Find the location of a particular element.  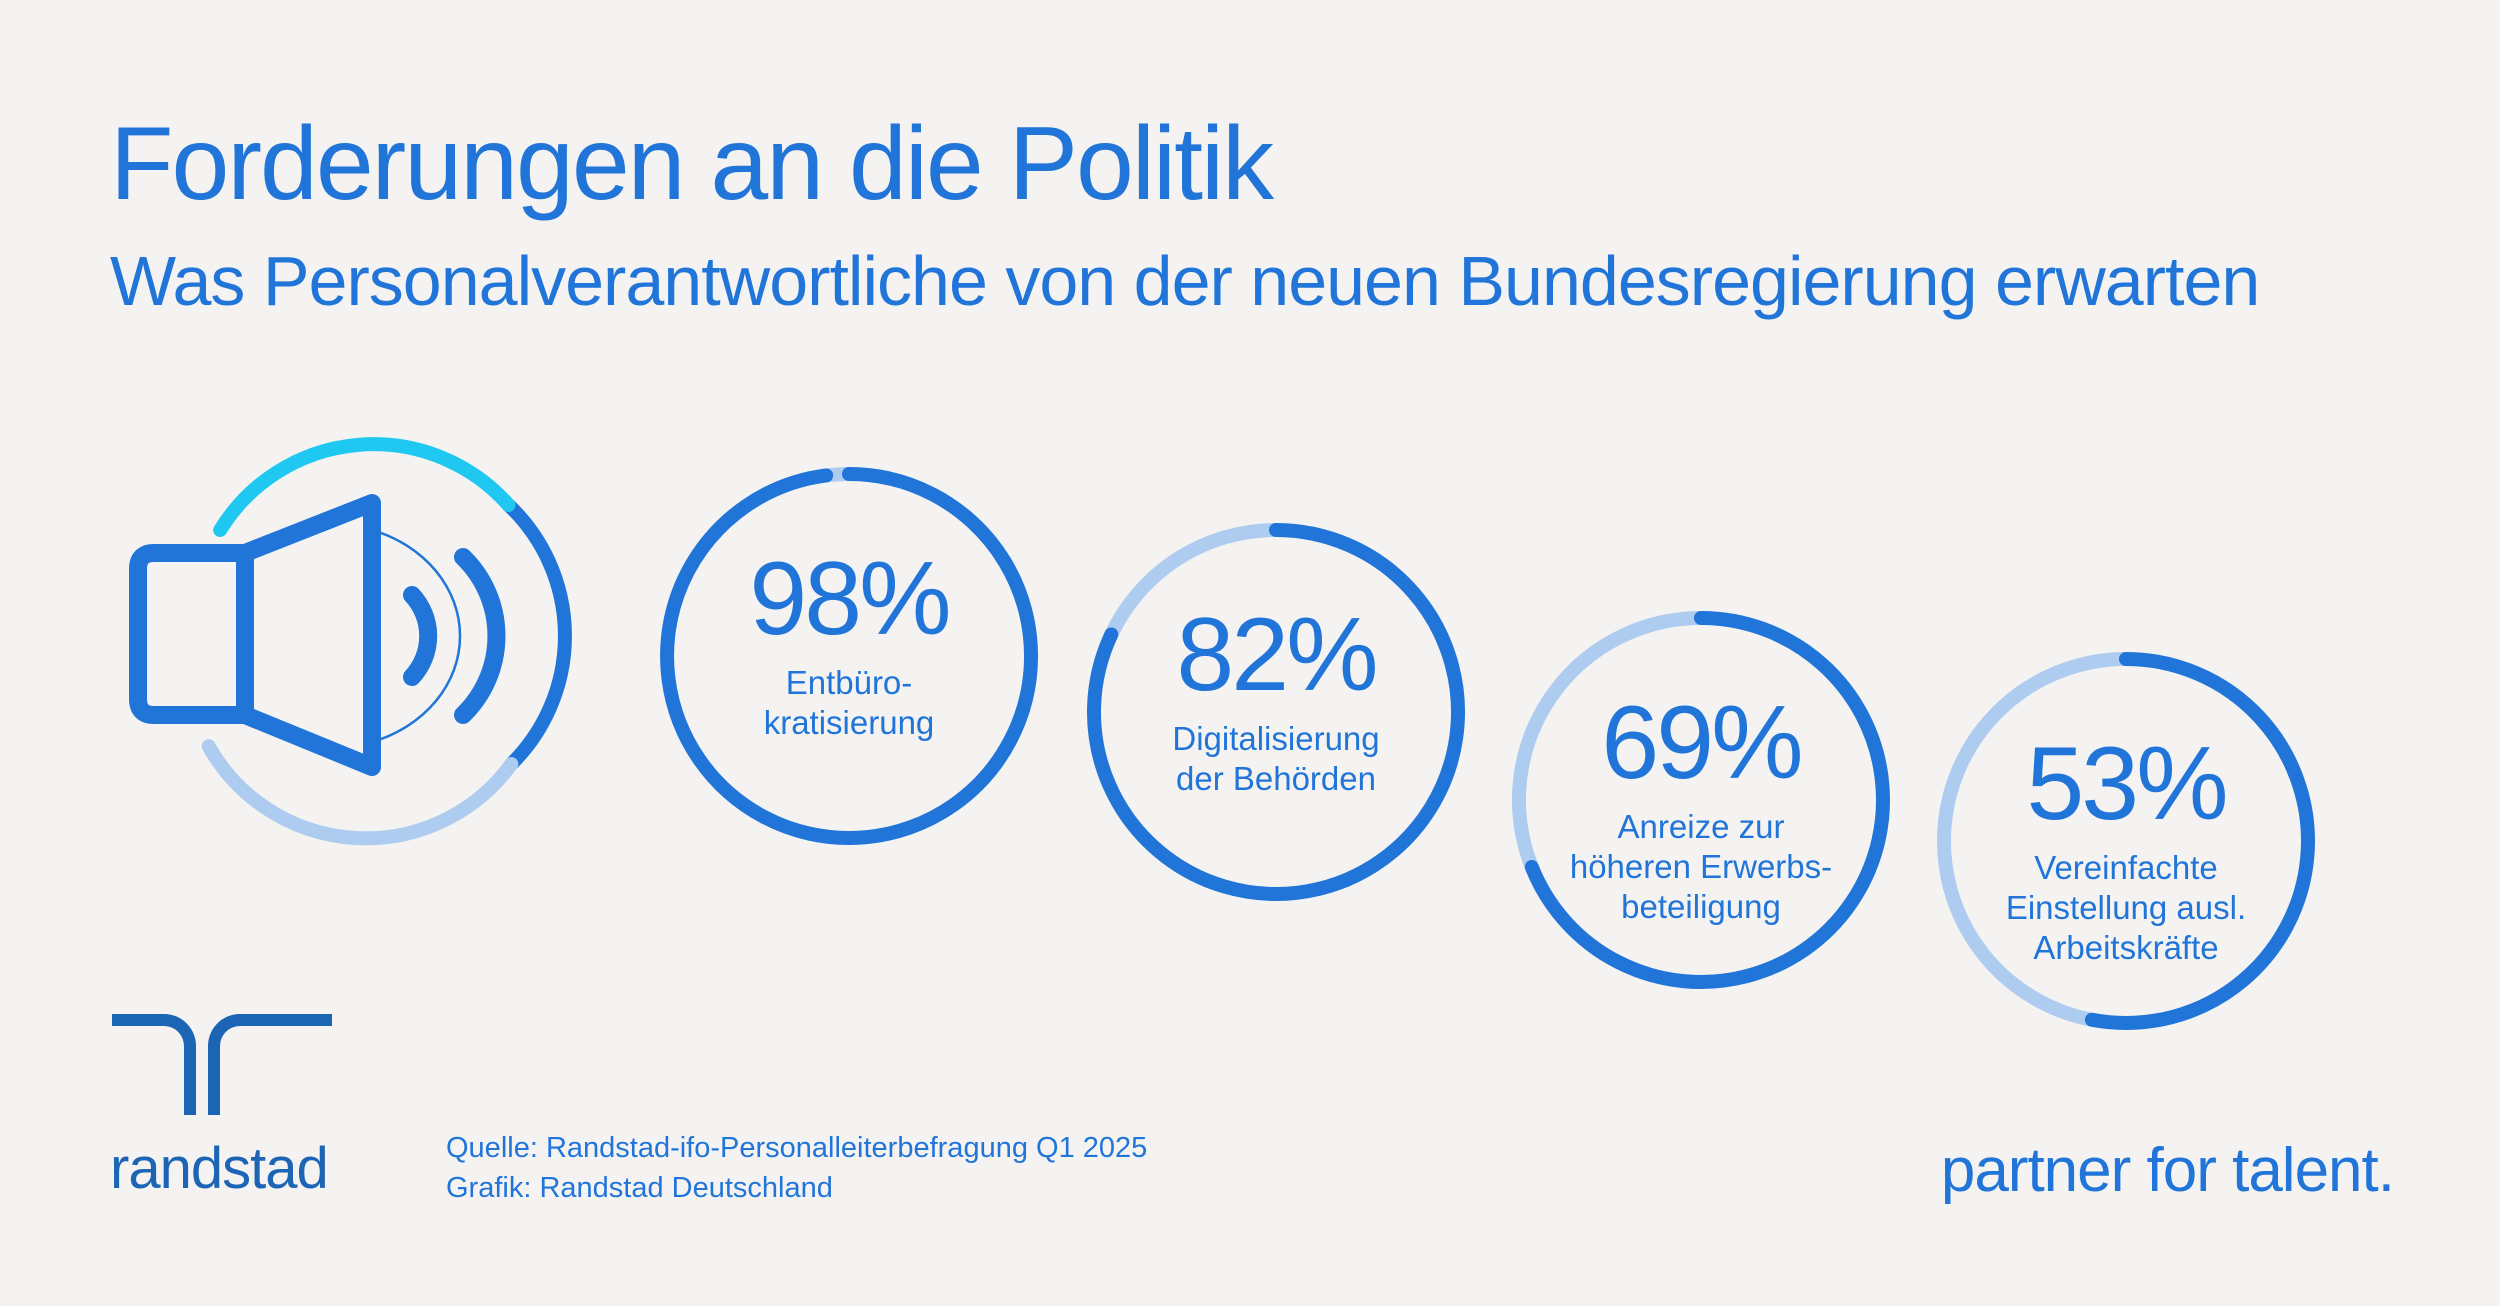

donut-category-label-4-line-2: Einstellung ausl. is located at coordinates (2126, 907).